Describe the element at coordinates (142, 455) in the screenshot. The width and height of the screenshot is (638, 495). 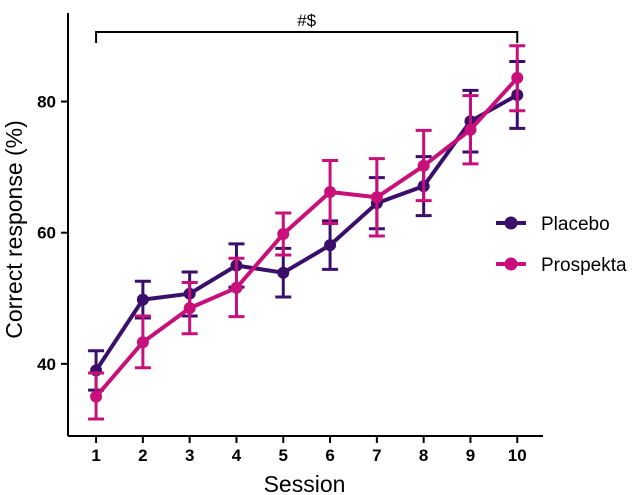
I see `x-tick-label: 2` at that location.